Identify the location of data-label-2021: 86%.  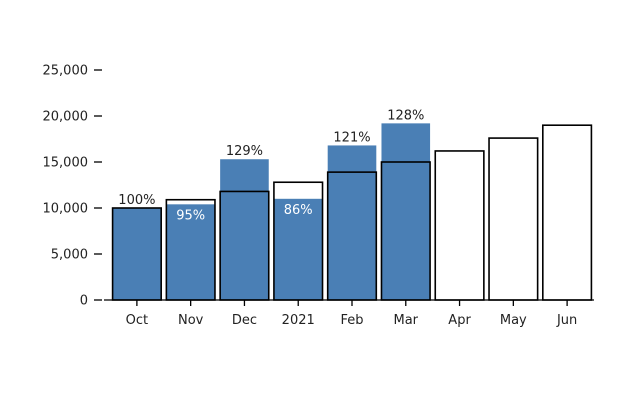
(298, 210).